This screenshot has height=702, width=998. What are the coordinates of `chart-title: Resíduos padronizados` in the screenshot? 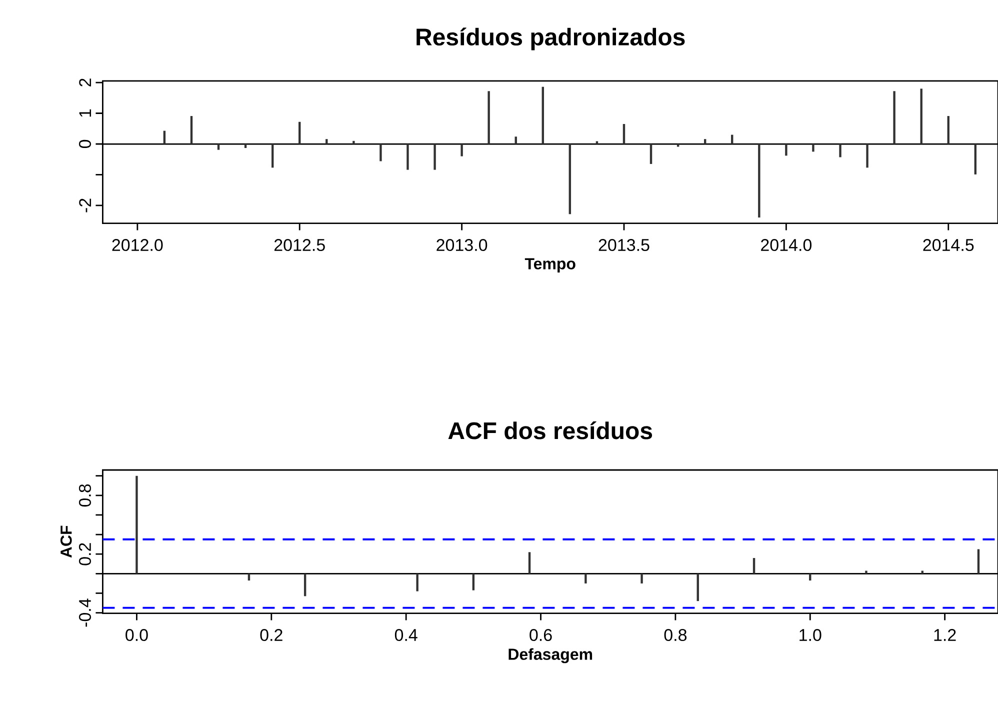 It's located at (550, 39).